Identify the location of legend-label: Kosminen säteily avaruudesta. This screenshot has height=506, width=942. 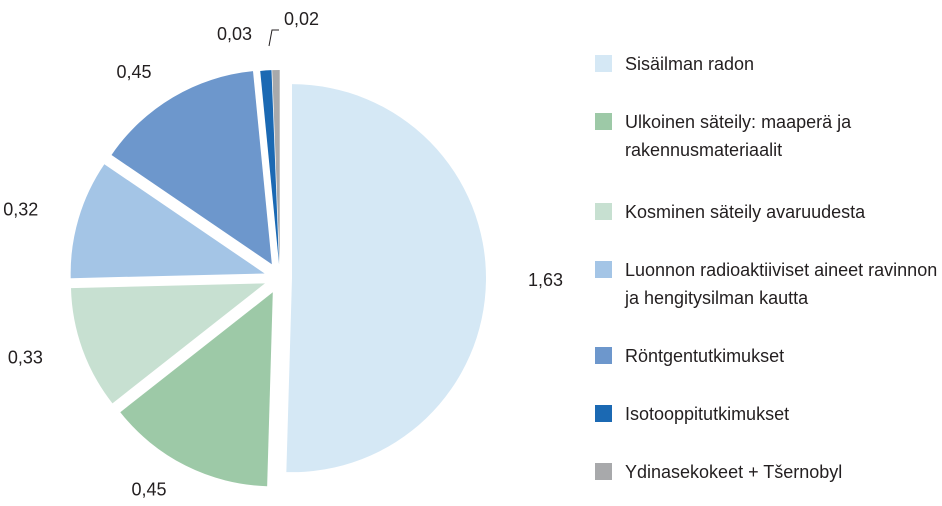
(745, 212).